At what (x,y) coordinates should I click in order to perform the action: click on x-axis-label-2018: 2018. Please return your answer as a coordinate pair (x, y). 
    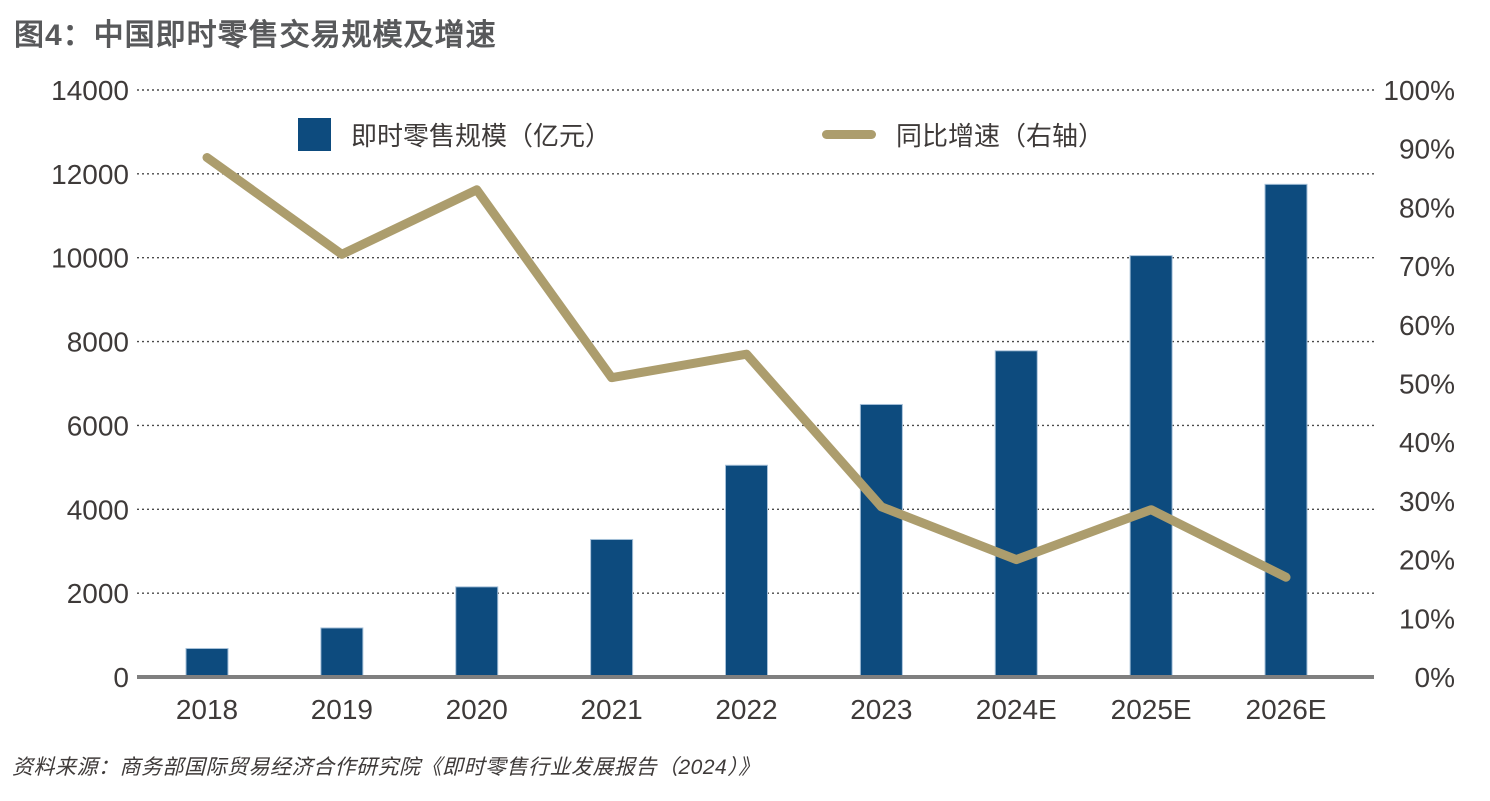
    Looking at the image, I should click on (207, 709).